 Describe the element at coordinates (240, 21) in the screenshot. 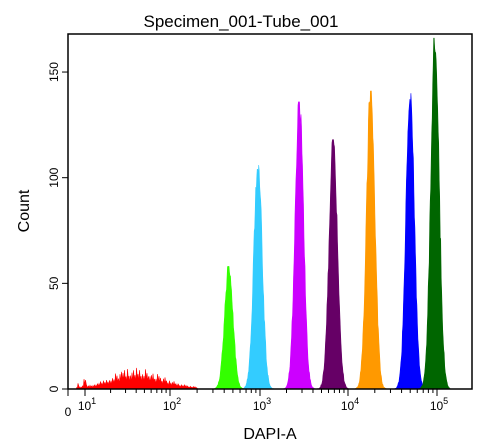

I see `chart-title: Specimen_001-Tube_001` at that location.